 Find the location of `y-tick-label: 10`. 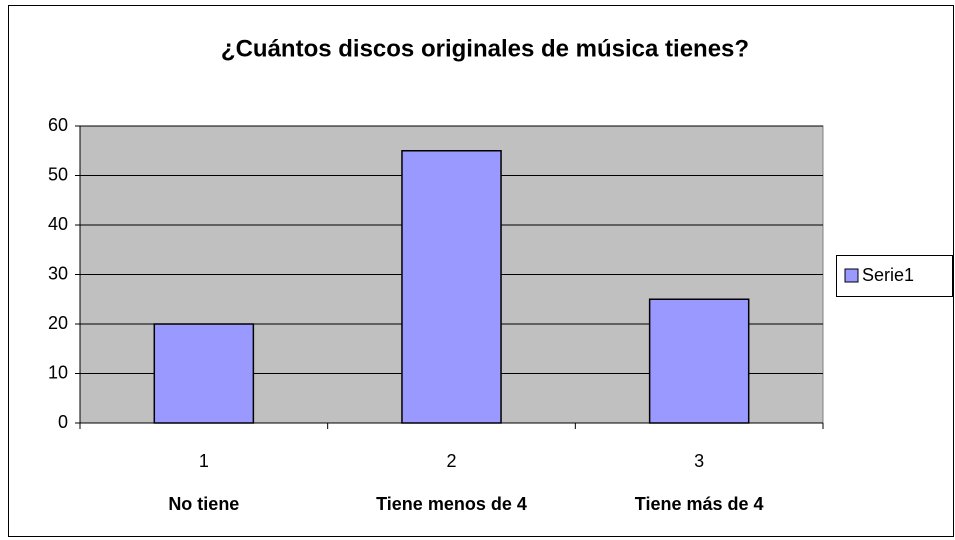

y-tick-label: 10 is located at coordinates (58, 372).